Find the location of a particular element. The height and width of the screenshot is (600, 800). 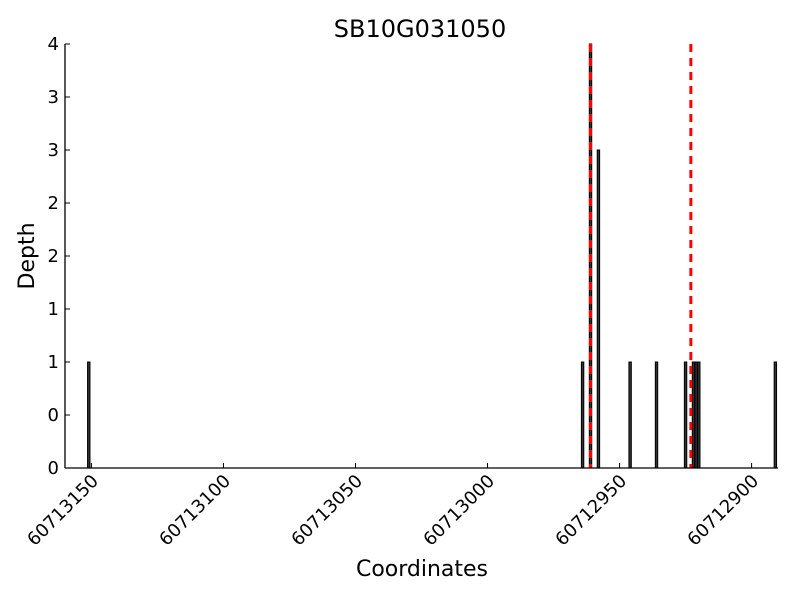

y-tick-label: 4 is located at coordinates (53, 44).